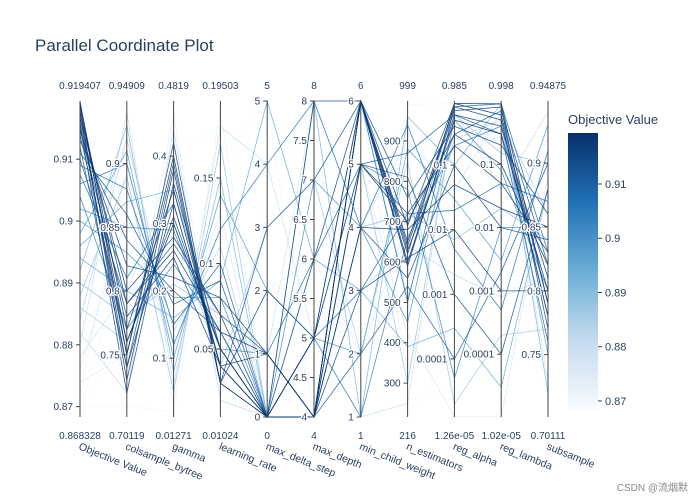 This screenshot has width=700, height=500. I want to click on watermark: CSDN @流烟默, so click(652, 487).